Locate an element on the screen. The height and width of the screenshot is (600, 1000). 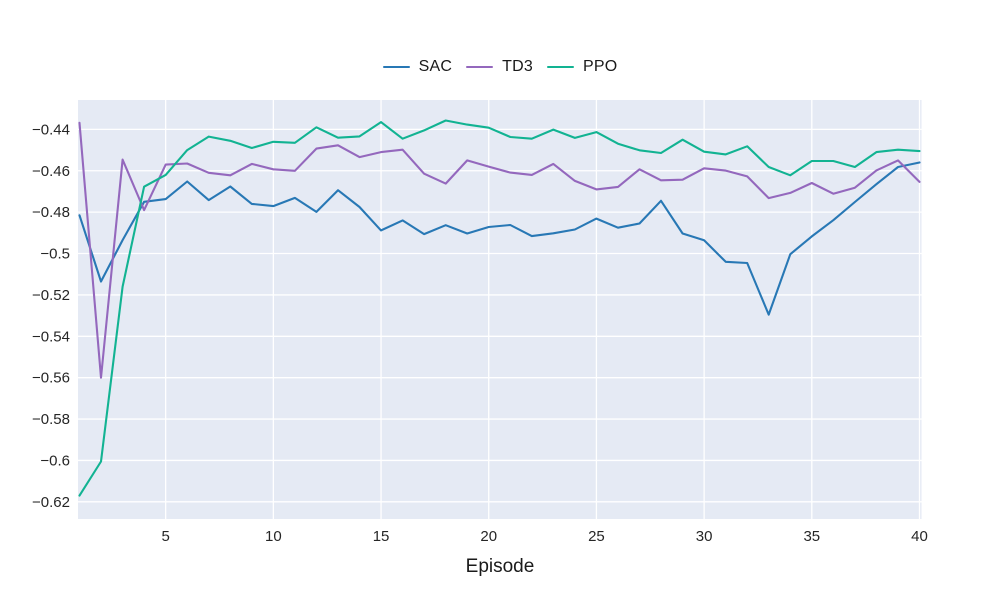
ppo-line-swatch-icon is located at coordinates (560, 67).